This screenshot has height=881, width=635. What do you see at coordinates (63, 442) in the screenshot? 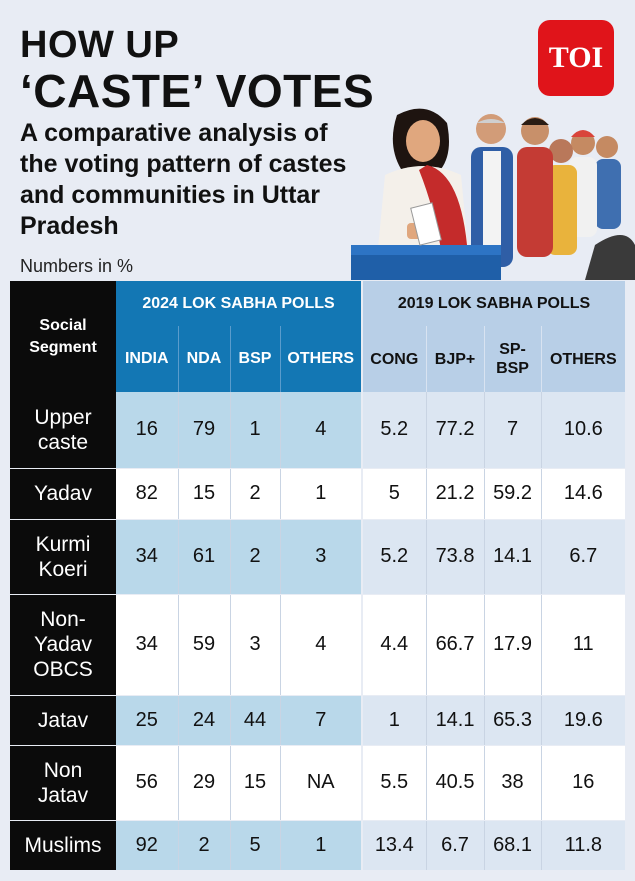
I see `segment-label-line: caste` at bounding box center [63, 442].